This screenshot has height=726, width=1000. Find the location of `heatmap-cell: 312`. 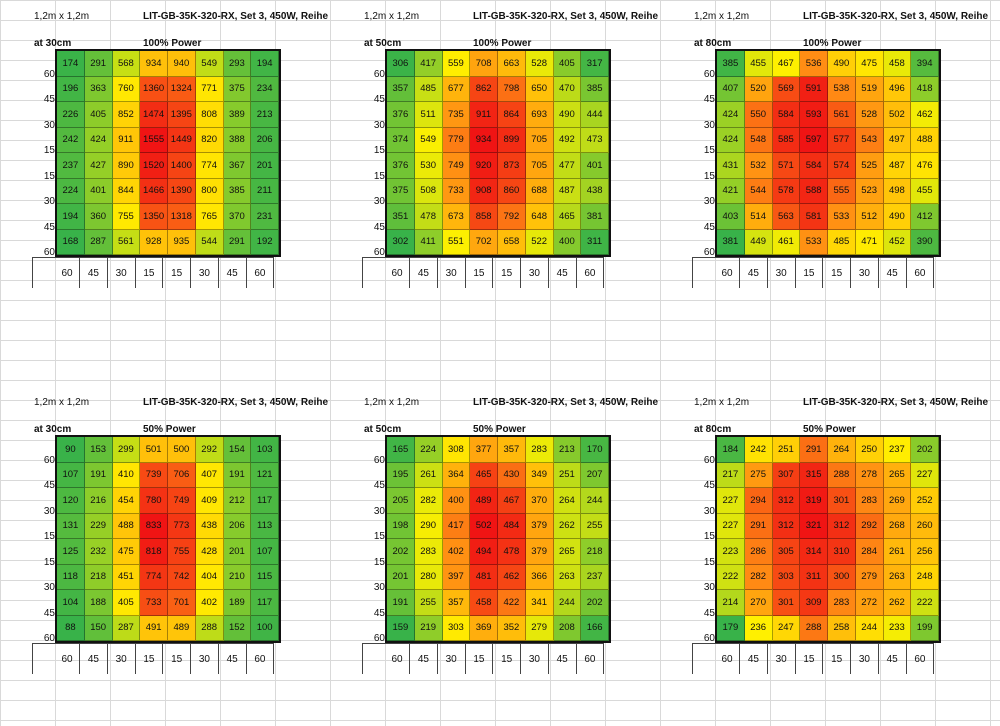

heatmap-cell: 312 is located at coordinates (786, 526).